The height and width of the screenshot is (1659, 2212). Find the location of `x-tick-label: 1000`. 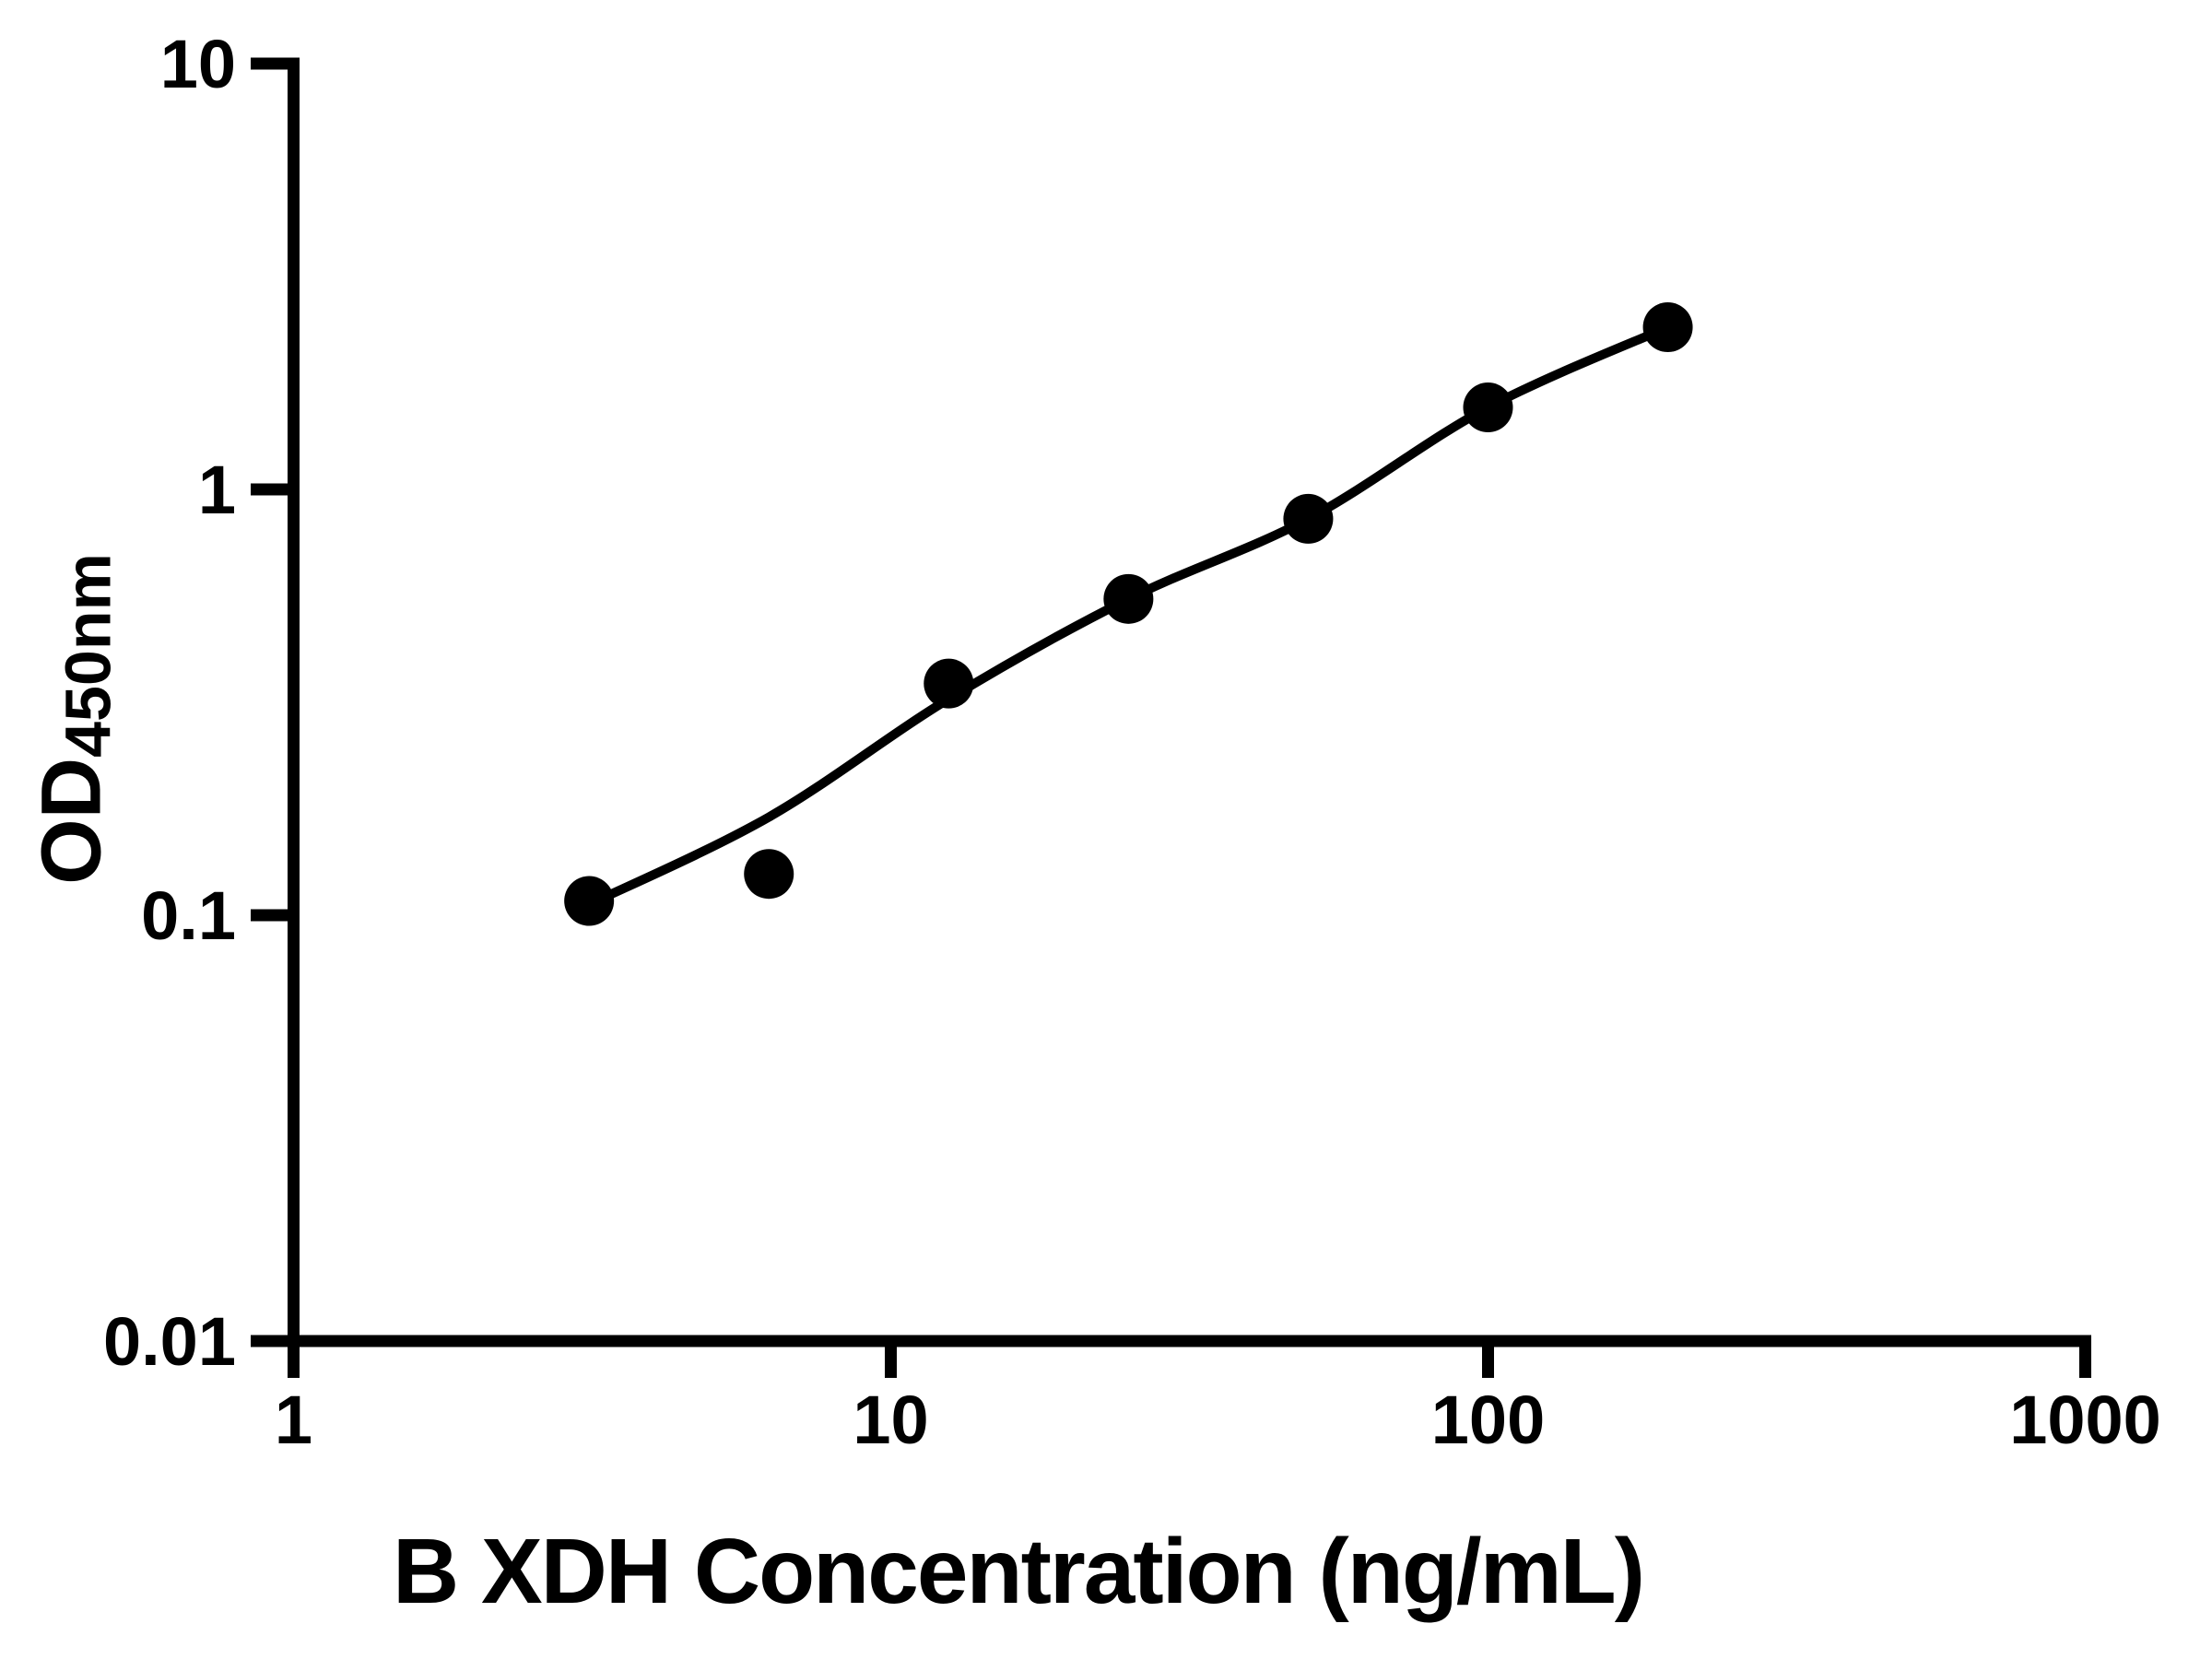

x-tick-label: 1000 is located at coordinates (2085, 1420).